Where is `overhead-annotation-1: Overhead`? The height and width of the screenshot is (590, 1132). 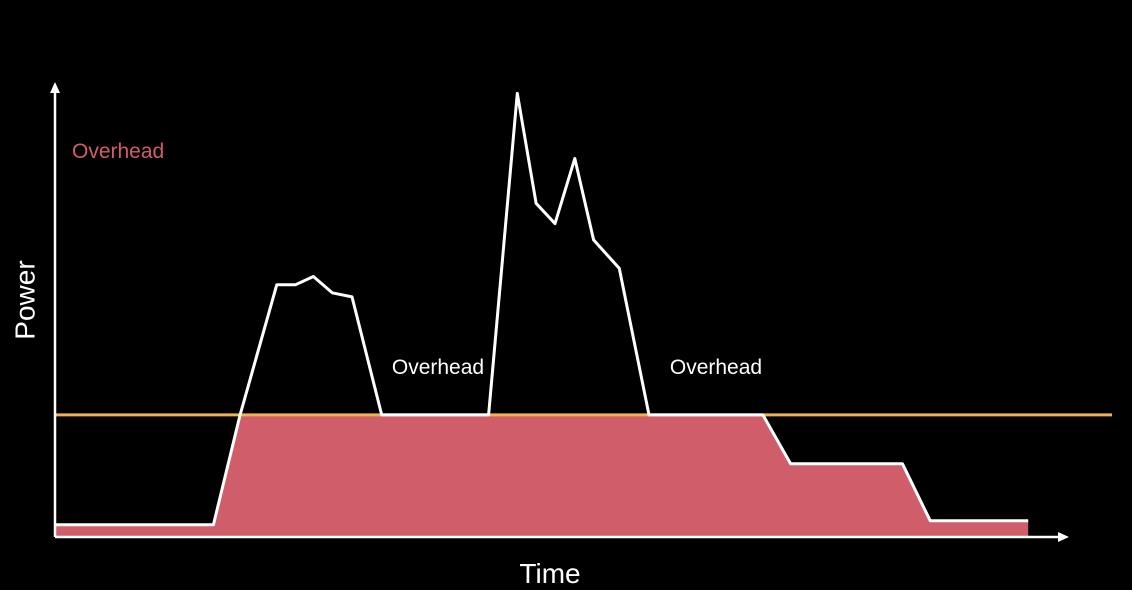
overhead-annotation-1: Overhead is located at coordinates (438, 367).